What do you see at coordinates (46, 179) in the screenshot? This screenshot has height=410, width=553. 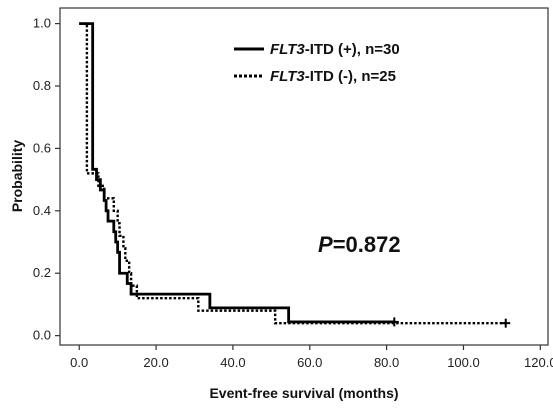 I see `y-axis: 0.0 0.2 0.4 0.6 0.8 1.0` at bounding box center [46, 179].